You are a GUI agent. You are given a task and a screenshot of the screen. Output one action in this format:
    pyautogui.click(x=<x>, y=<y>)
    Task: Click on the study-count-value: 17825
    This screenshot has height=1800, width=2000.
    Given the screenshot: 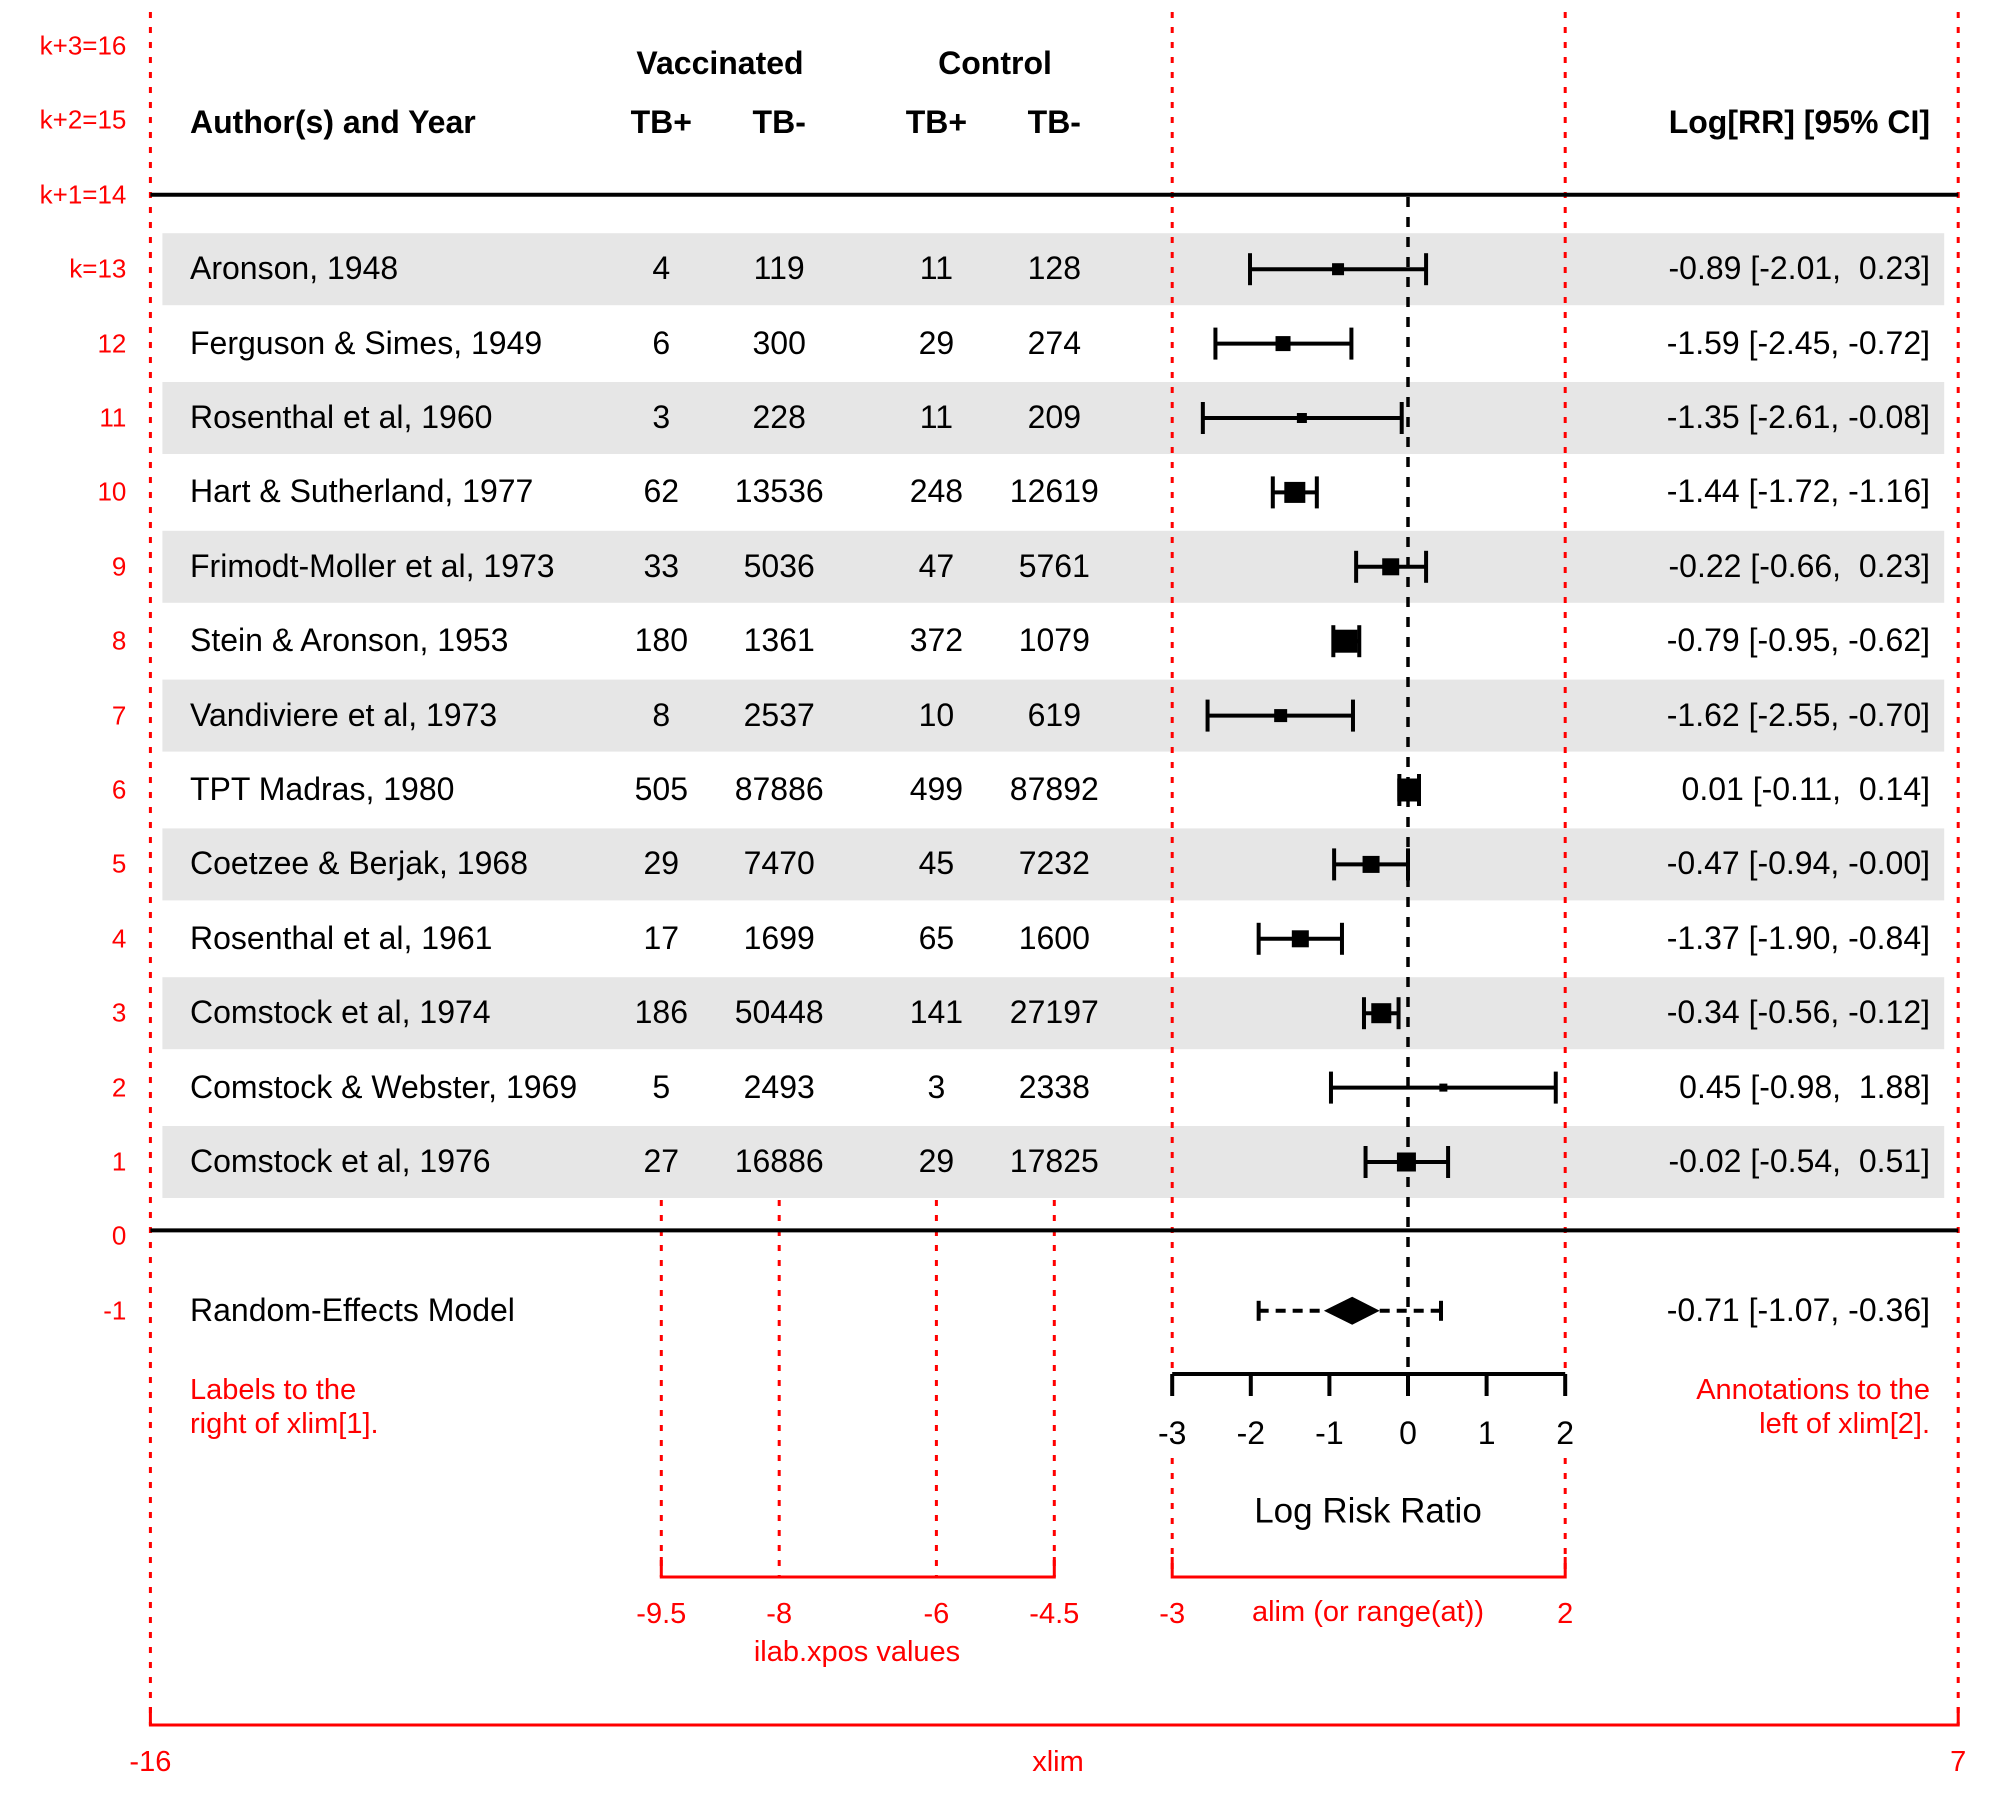 What is the action you would take?
    pyautogui.click(x=1054, y=1161)
    